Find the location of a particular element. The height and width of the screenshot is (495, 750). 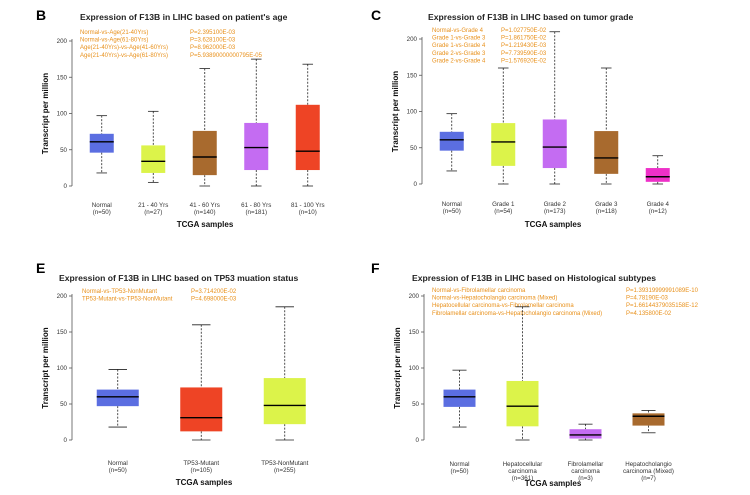

annotation-label: Age(21-40Yrs)-vs-Age(41-60Yrs) is located at coordinates (124, 48).